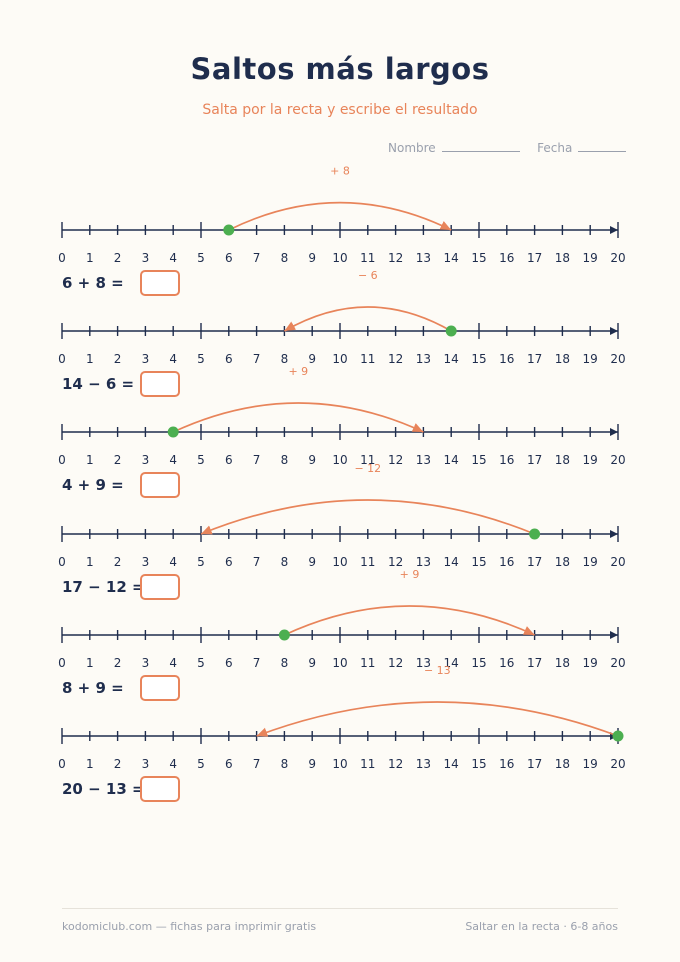  What do you see at coordinates (412, 148) in the screenshot?
I see `name-label: Nombre` at bounding box center [412, 148].